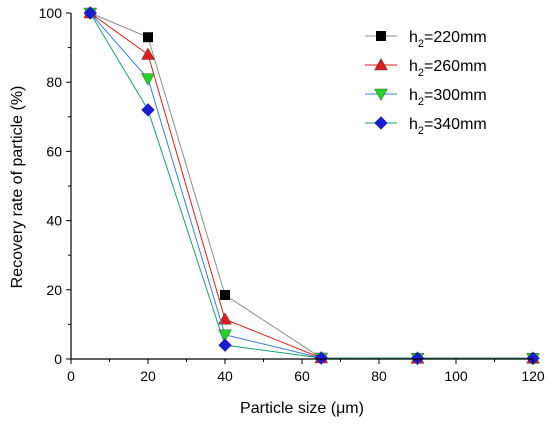 Image resolution: width=550 pixels, height=424 pixels. What do you see at coordinates (225, 376) in the screenshot?
I see `x-tick-label: 40` at bounding box center [225, 376].